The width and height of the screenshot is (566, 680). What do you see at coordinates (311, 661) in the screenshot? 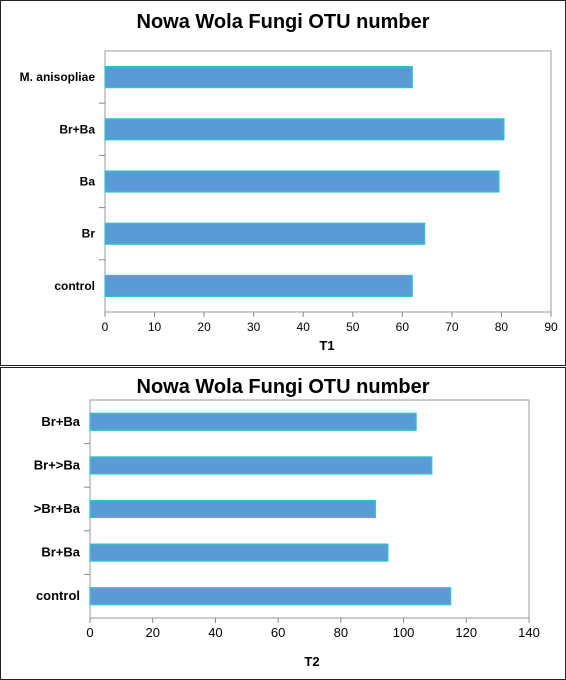
I see `x-axis-label: T2` at bounding box center [311, 661].